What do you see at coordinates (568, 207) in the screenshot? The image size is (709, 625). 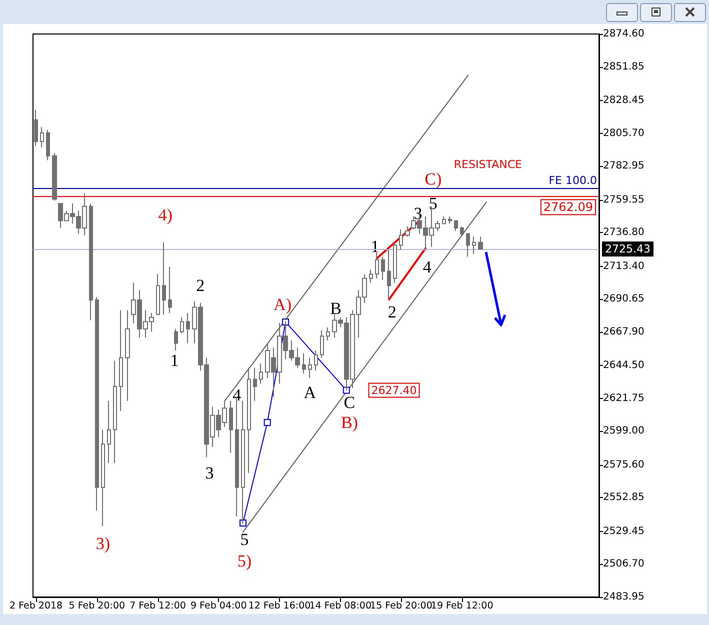 I see `ref-line-label: 2762.09` at bounding box center [568, 207].